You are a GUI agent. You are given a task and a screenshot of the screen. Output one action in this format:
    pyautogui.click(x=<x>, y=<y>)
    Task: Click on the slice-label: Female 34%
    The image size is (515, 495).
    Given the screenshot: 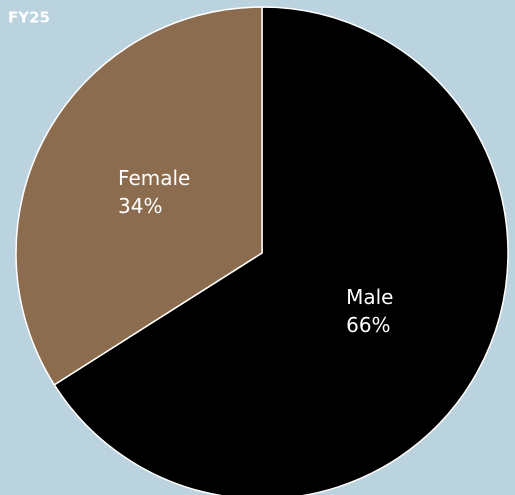 What is the action you would take?
    pyautogui.click(x=154, y=192)
    